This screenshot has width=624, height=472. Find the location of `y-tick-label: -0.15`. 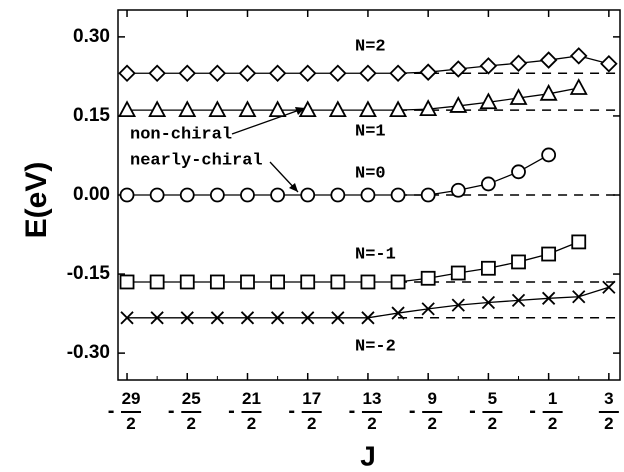

y-tick-label: -0.15 is located at coordinates (89, 273).